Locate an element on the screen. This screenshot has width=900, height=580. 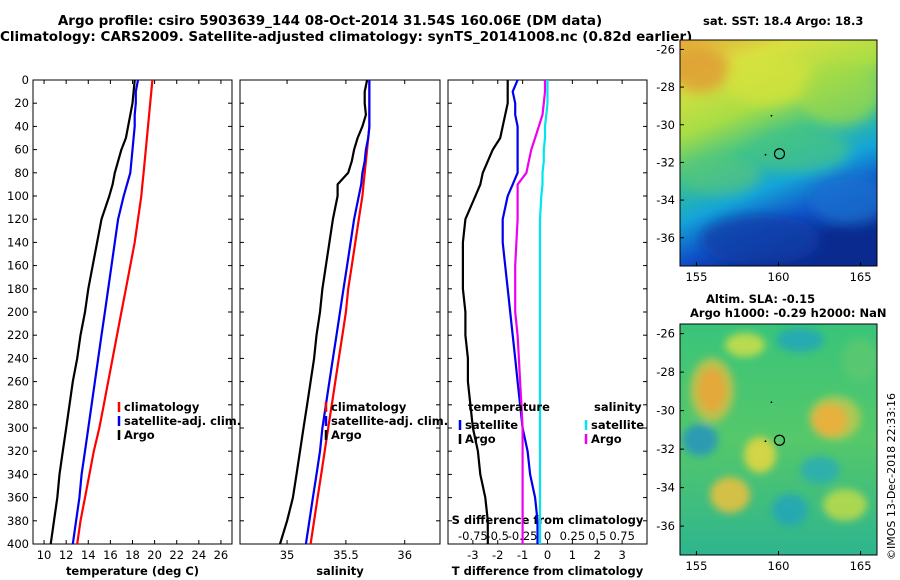
x-tick-label: 2 is located at coordinates (597, 555).